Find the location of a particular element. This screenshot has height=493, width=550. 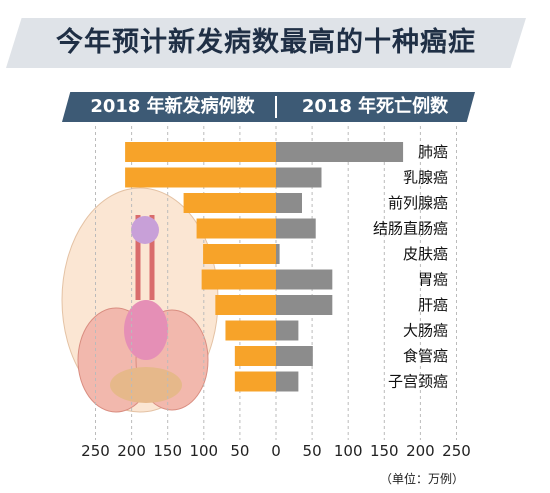

category-label: 皮肤癌 is located at coordinates (425, 254).